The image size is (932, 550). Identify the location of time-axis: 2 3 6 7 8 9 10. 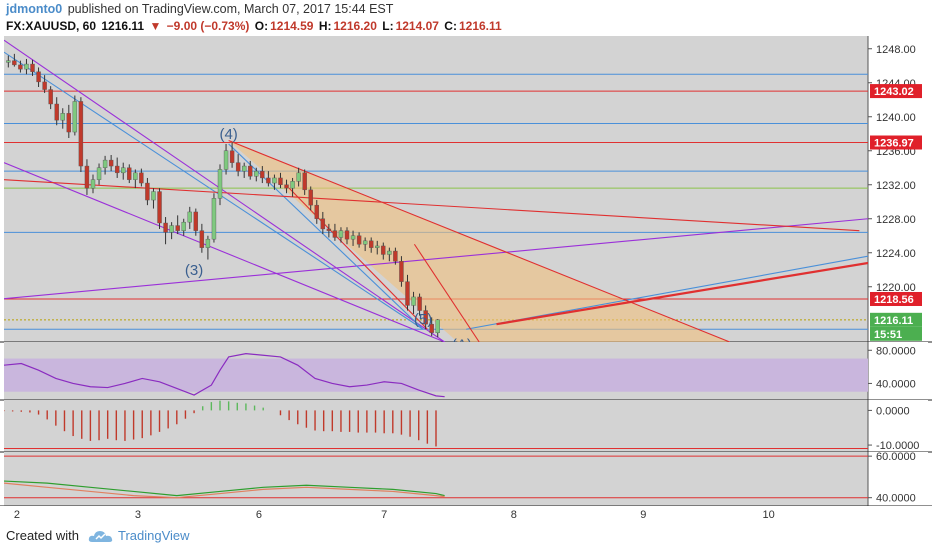
(466, 514).